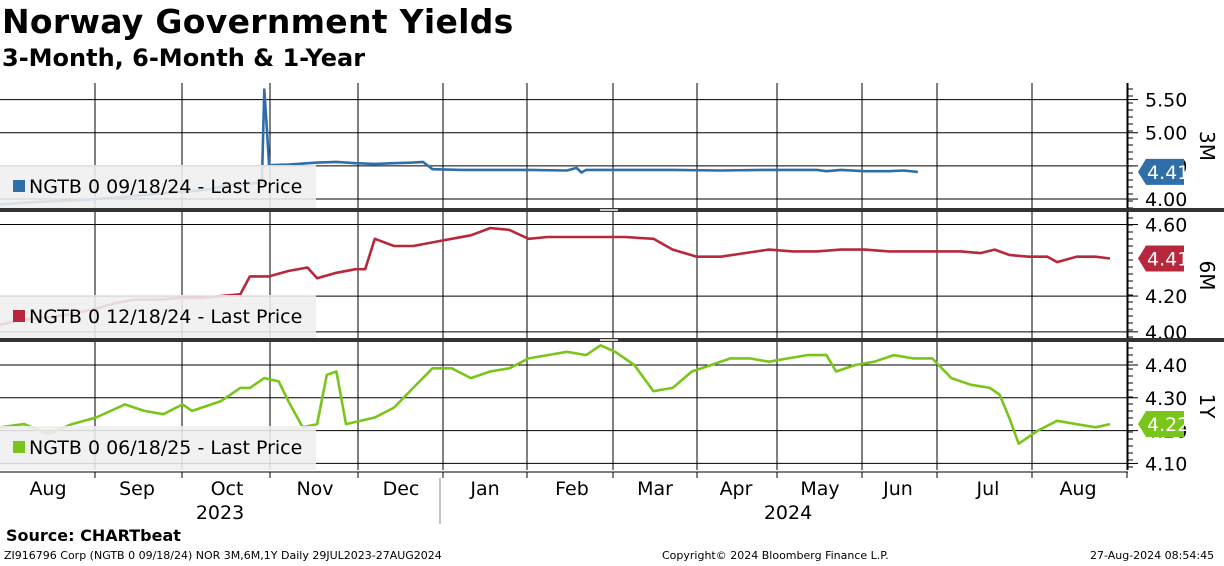  I want to click on legend-label: NGTB 0 06/18/25 - Last Price, so click(165, 448).